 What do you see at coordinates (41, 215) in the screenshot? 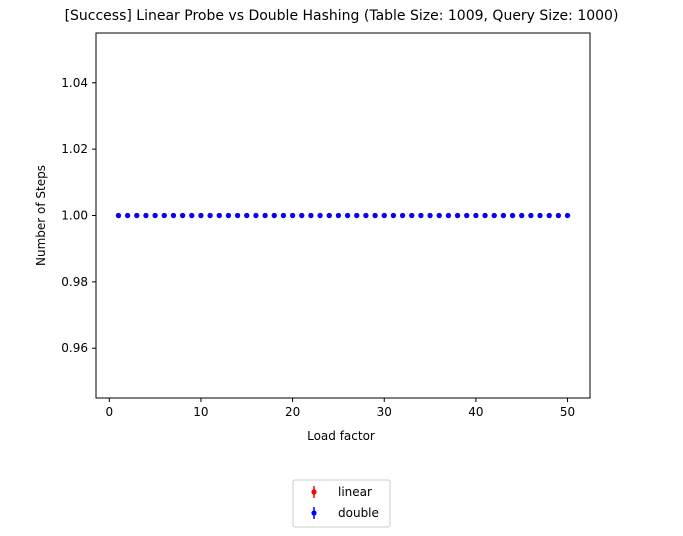
I see `y-axis-label: Number of Steps` at bounding box center [41, 215].